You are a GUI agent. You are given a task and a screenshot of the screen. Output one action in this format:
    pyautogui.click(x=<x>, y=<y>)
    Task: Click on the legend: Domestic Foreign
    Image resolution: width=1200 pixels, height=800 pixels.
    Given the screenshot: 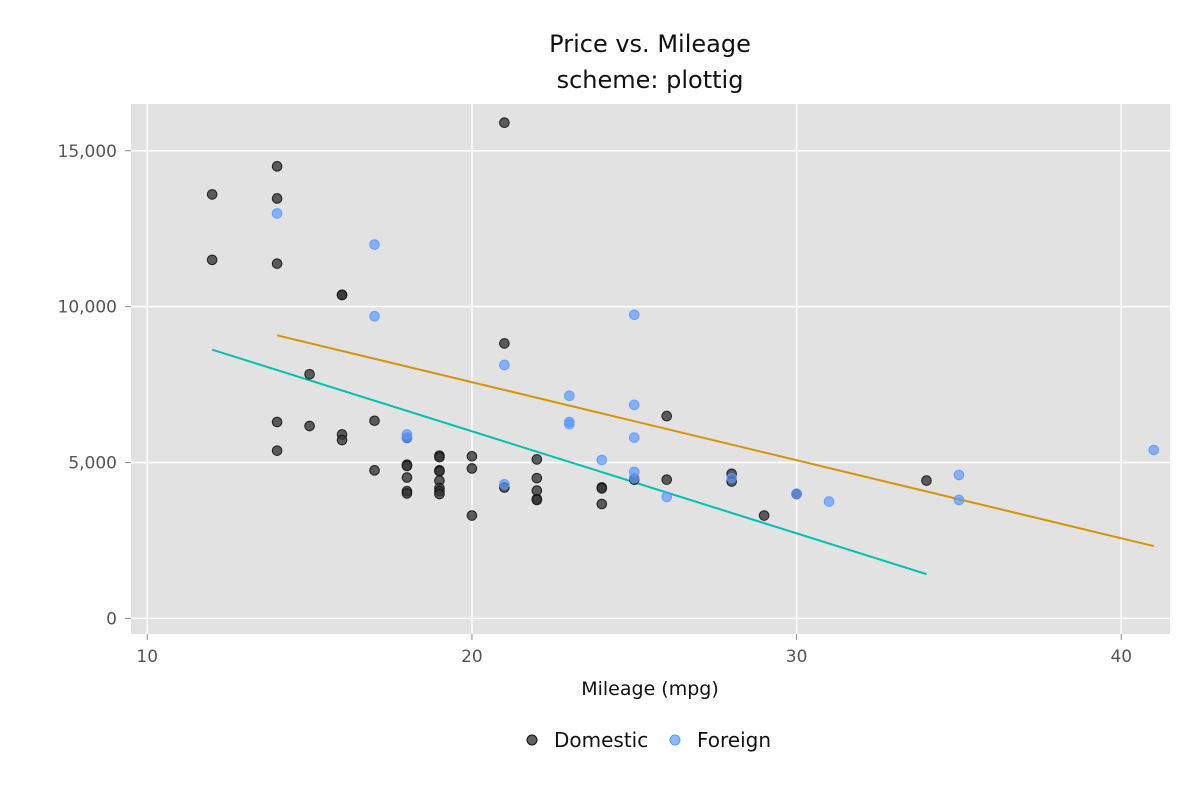 What is the action you would take?
    pyautogui.click(x=648, y=740)
    